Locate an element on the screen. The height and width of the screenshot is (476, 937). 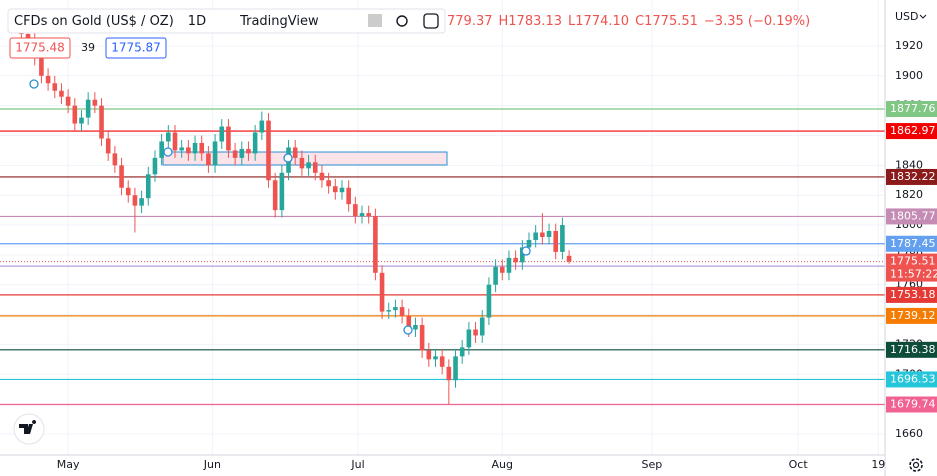
bid-box is located at coordinates (40, 48).